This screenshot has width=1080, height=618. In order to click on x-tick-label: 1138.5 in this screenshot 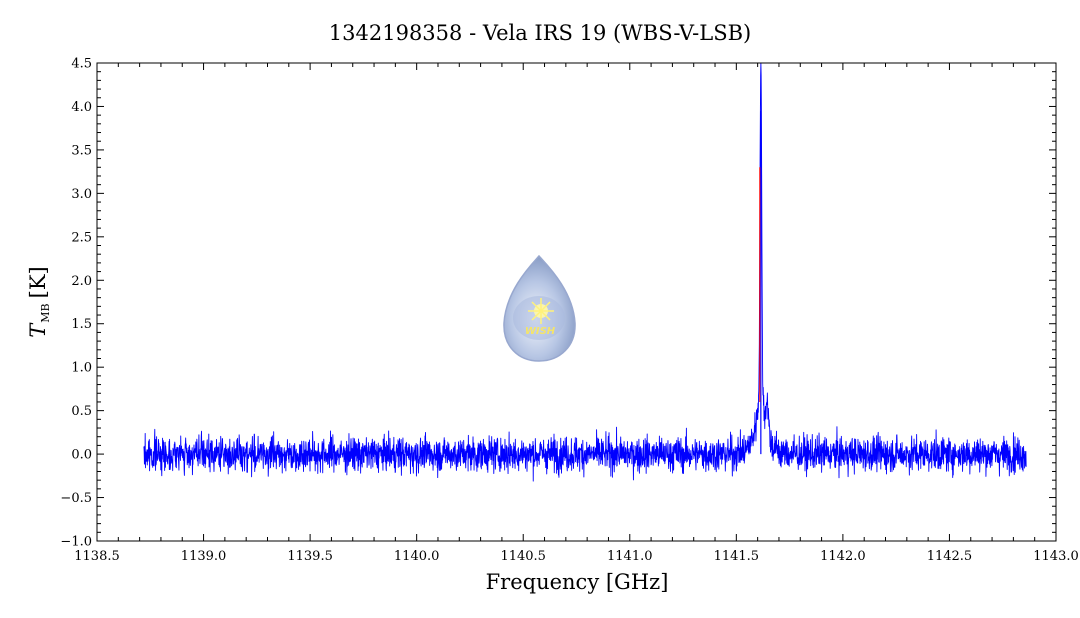, I will do `click(97, 556)`.